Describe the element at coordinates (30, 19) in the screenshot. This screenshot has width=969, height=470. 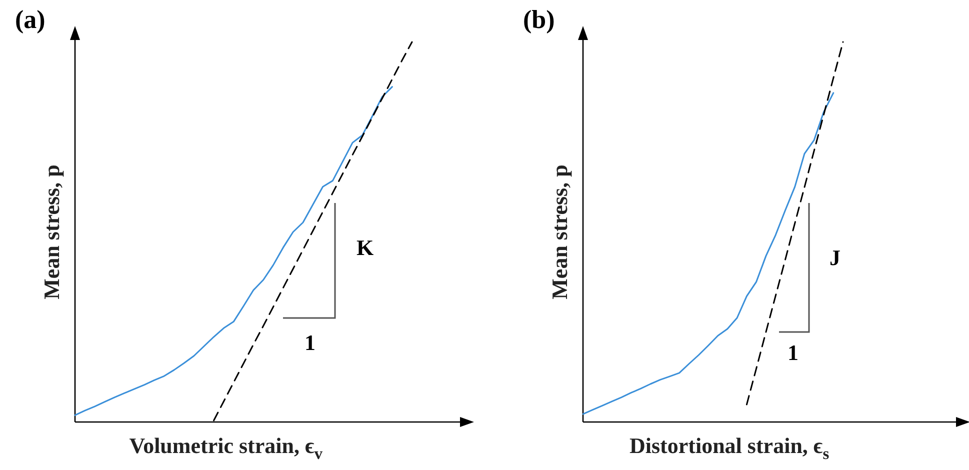
I see `chart-title: (a)` at that location.